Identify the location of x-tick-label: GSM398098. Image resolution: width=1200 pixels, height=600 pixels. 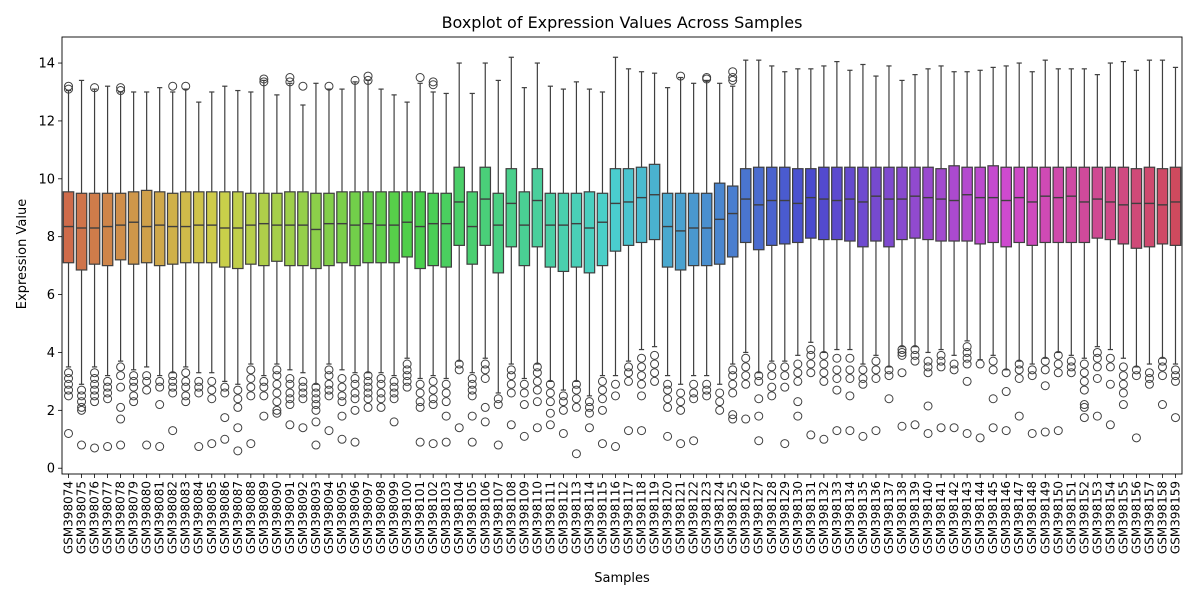
(381, 517).